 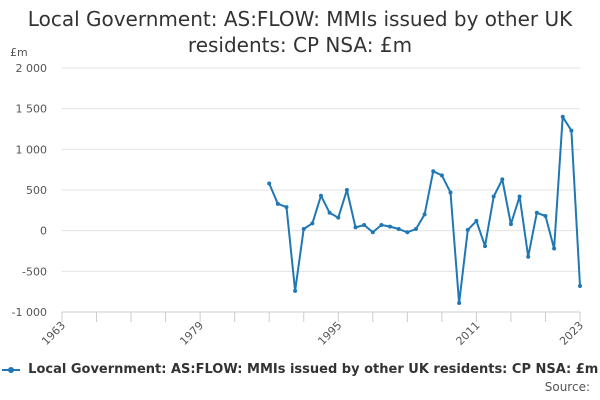 I want to click on x-tick-label: 2011, so click(x=468, y=333).